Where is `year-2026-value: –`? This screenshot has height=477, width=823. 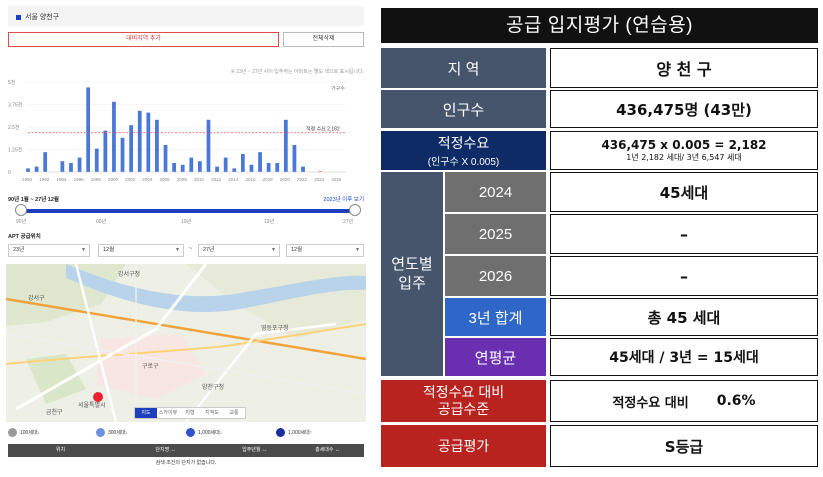 year-2026-value: – is located at coordinates (684, 276).